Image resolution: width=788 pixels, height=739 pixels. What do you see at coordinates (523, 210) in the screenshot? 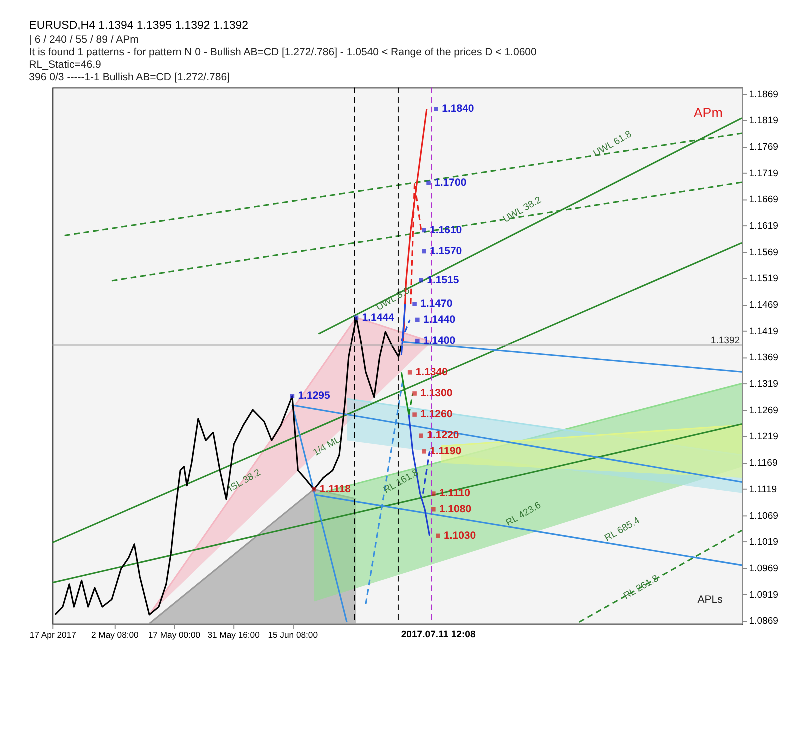
I see `annotation: UWL 38.2` at bounding box center [523, 210].